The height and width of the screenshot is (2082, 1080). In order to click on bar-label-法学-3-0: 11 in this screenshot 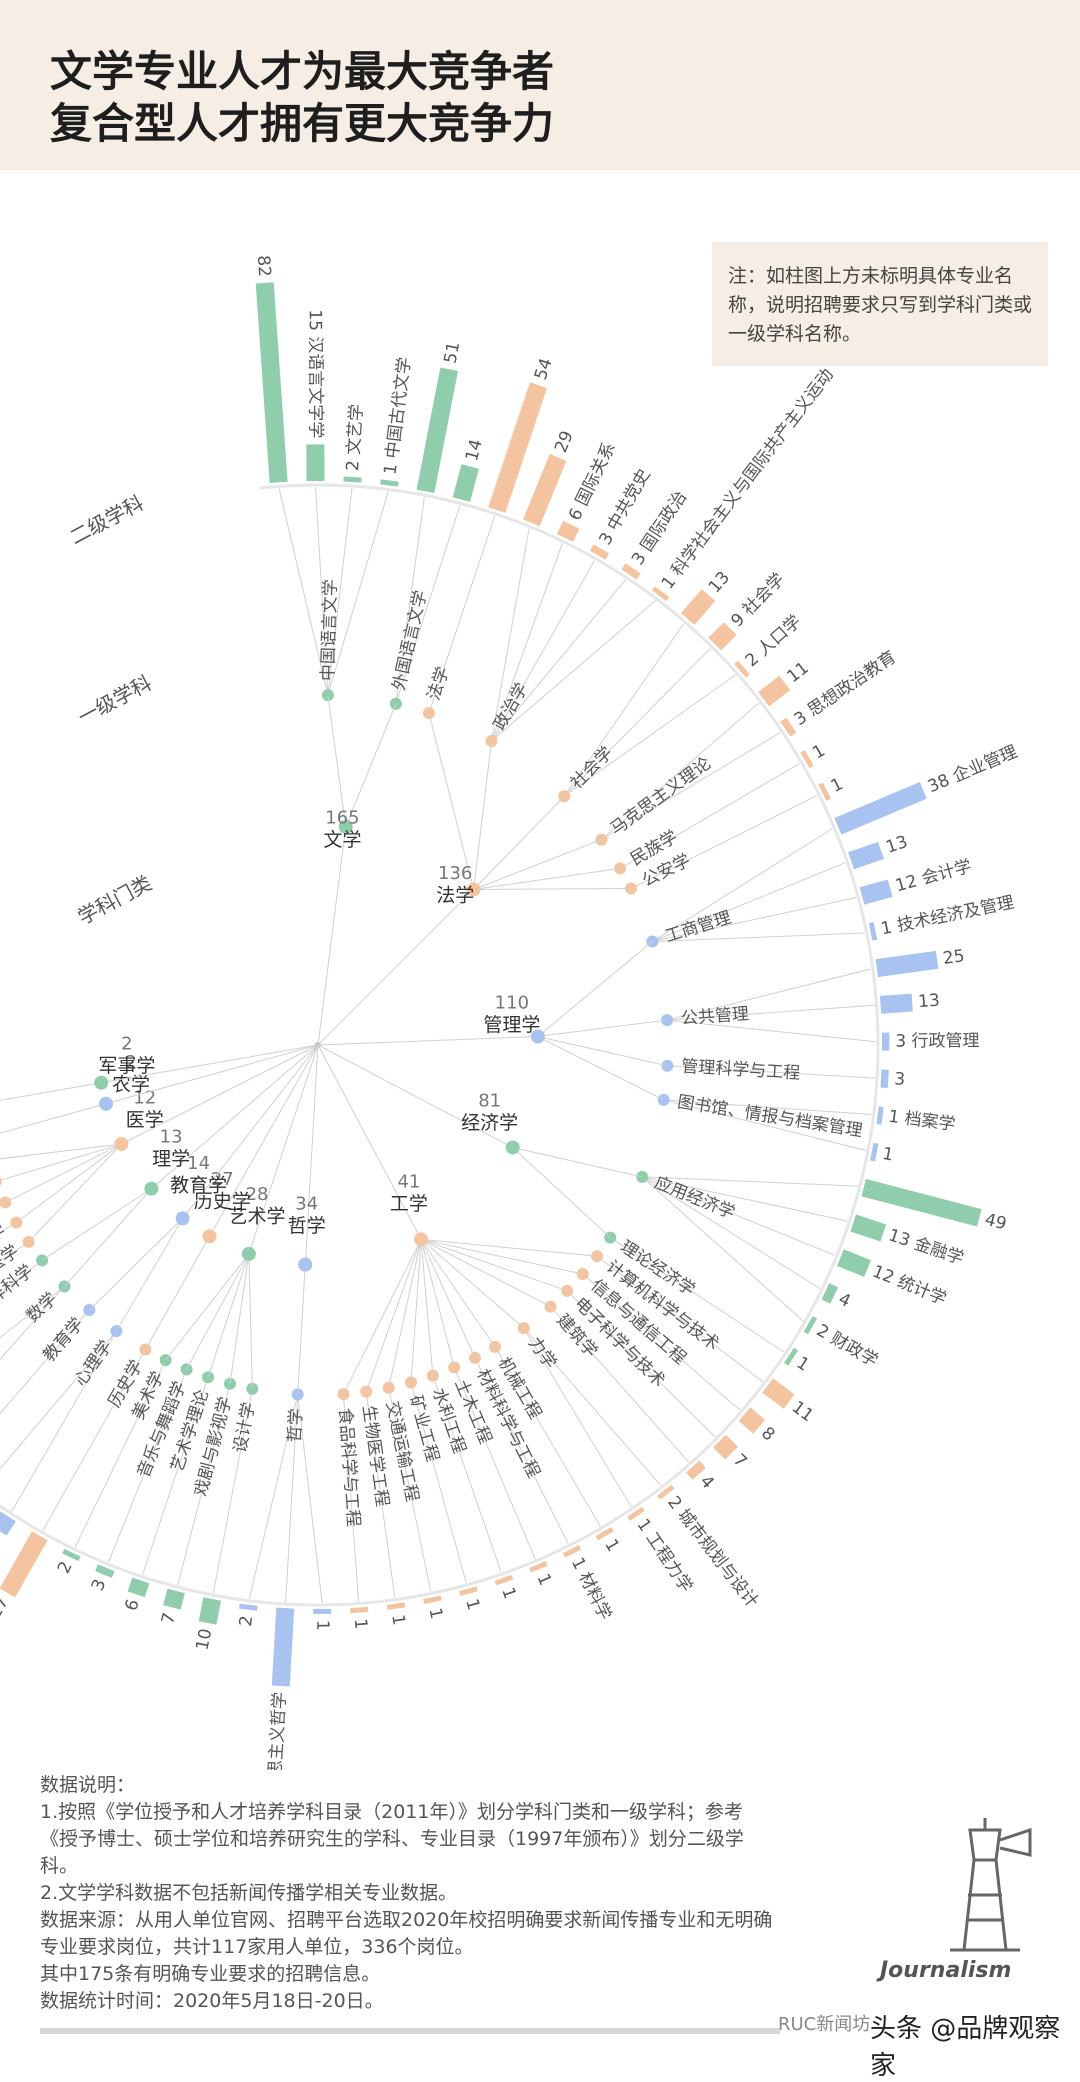, I will do `click(797, 672)`.